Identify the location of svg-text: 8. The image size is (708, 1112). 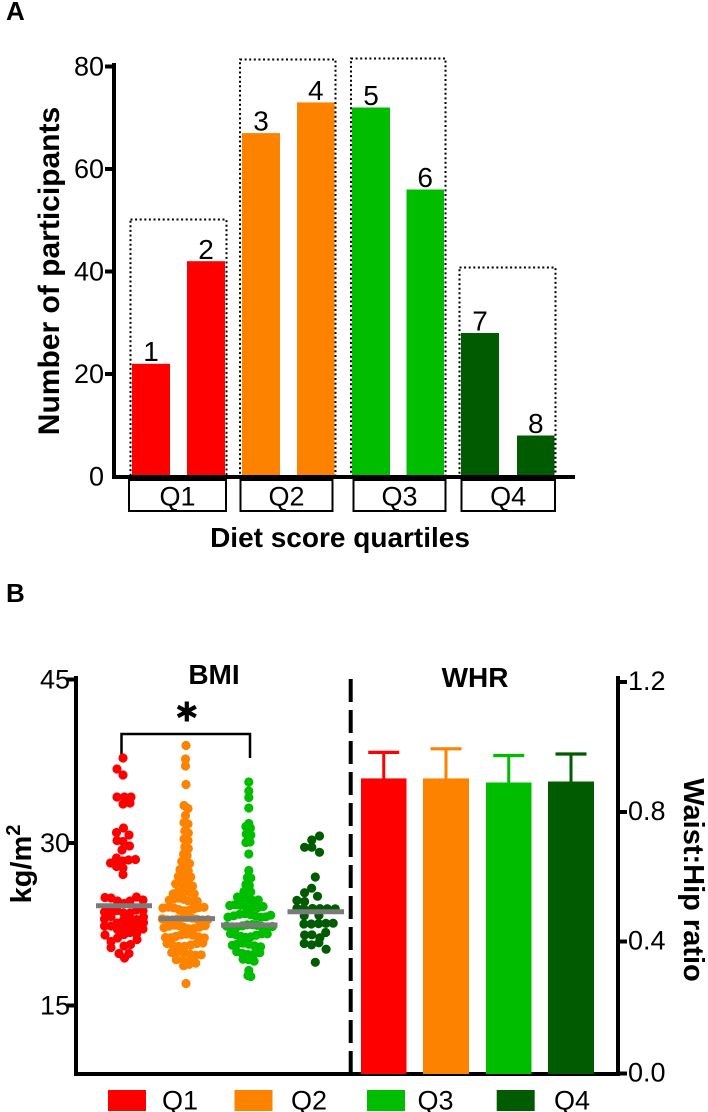
(536, 423).